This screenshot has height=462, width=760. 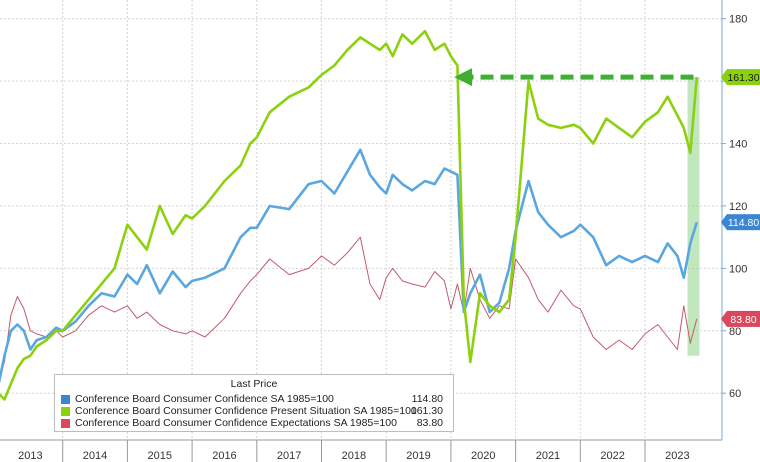 I want to click on y-tick-label: 120, so click(x=738, y=207).